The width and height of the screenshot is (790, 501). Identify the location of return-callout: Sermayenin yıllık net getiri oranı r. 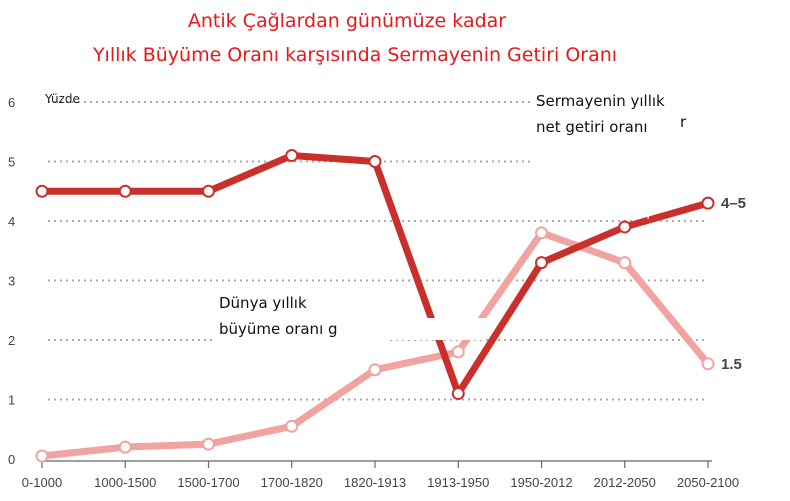
(621, 151).